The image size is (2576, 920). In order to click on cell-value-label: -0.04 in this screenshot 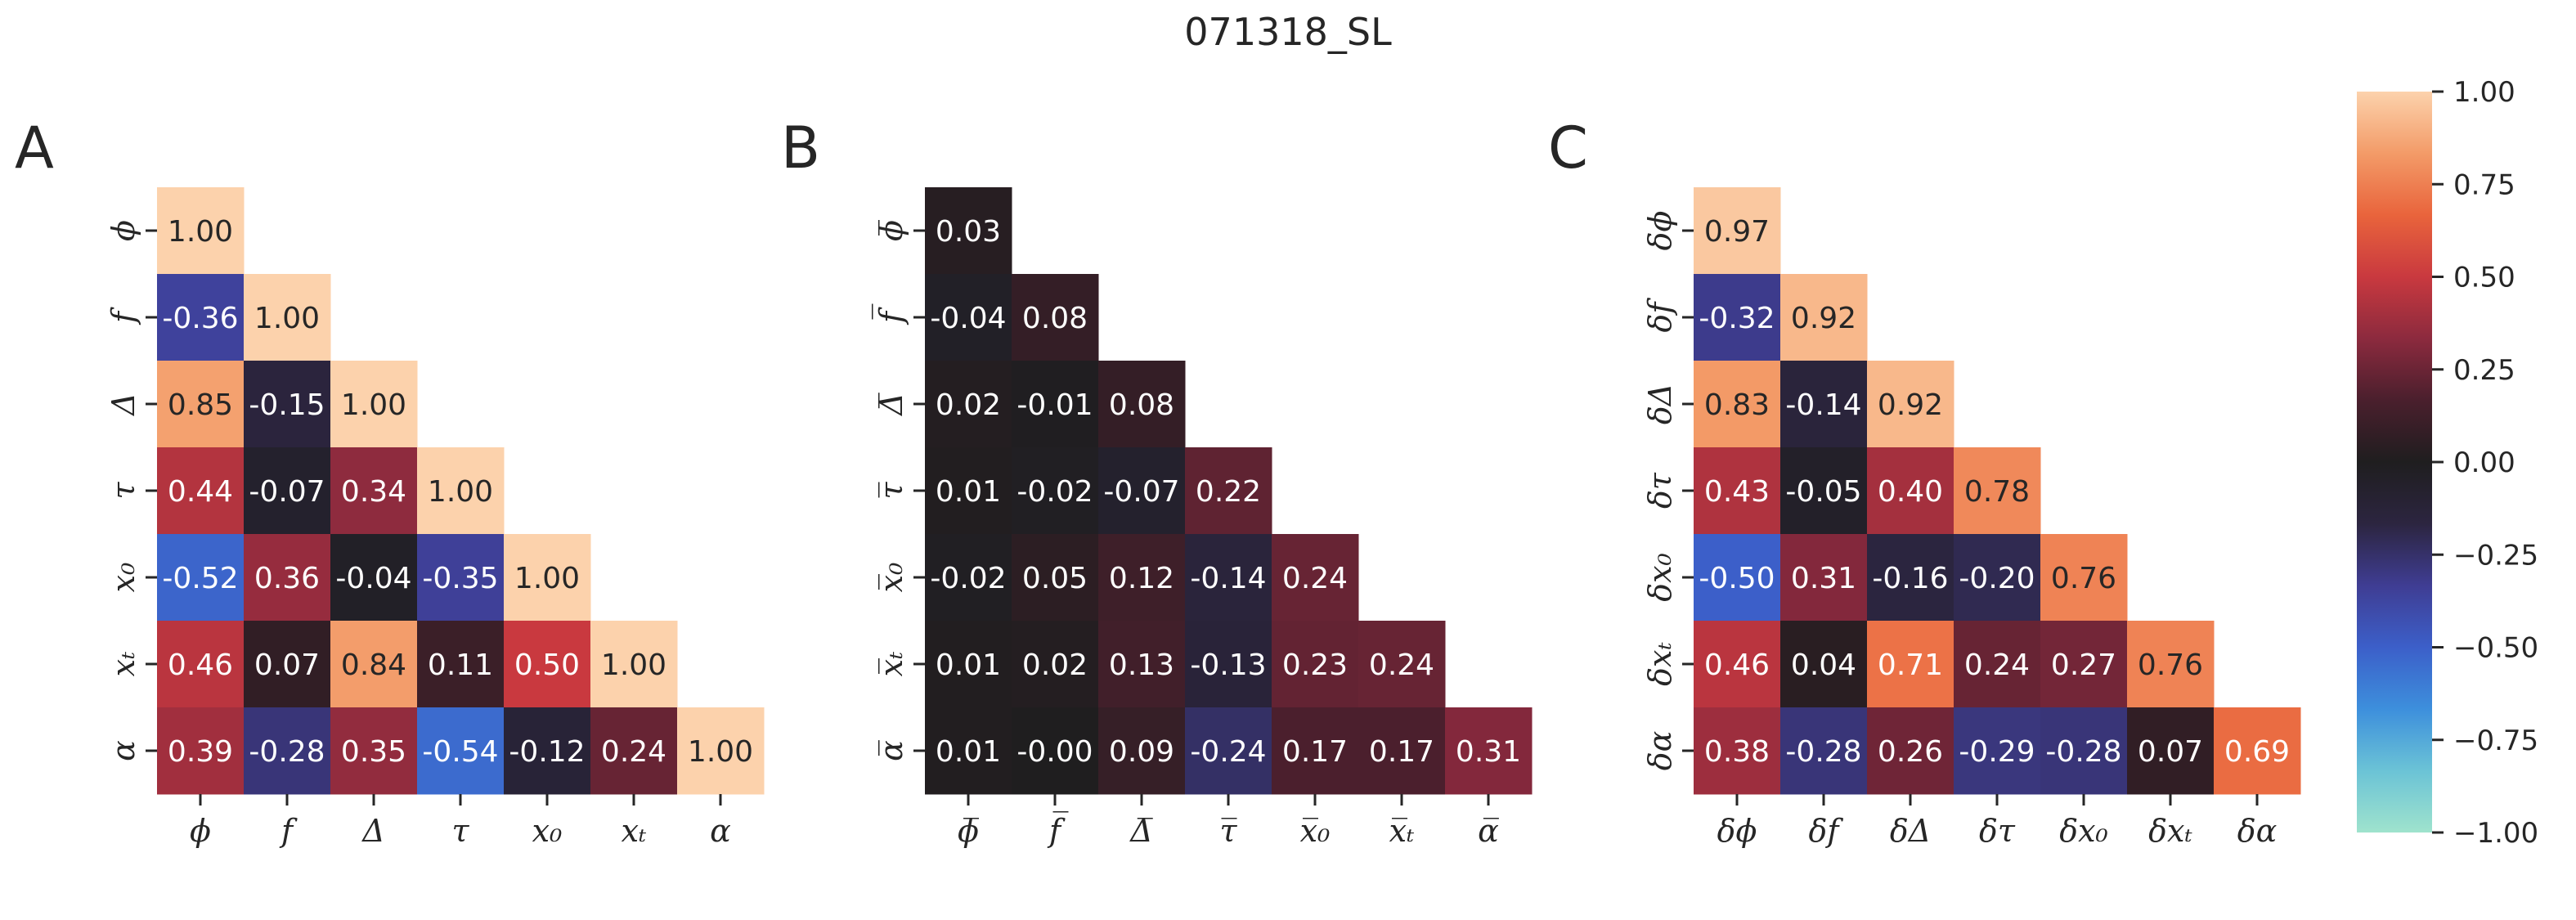, I will do `click(968, 319)`.